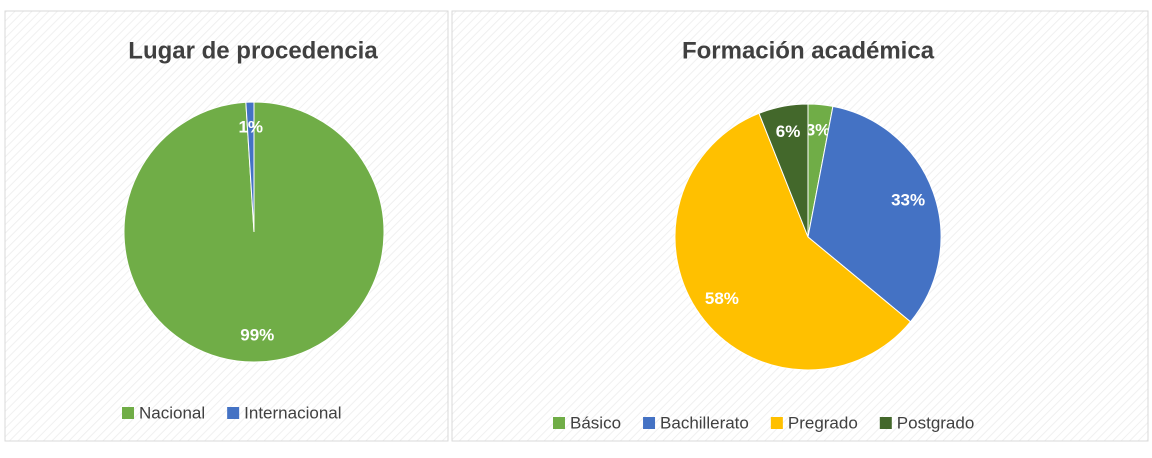 This screenshot has height=458, width=1152. Describe the element at coordinates (722, 298) in the screenshot. I see `data-label: 58%` at that location.